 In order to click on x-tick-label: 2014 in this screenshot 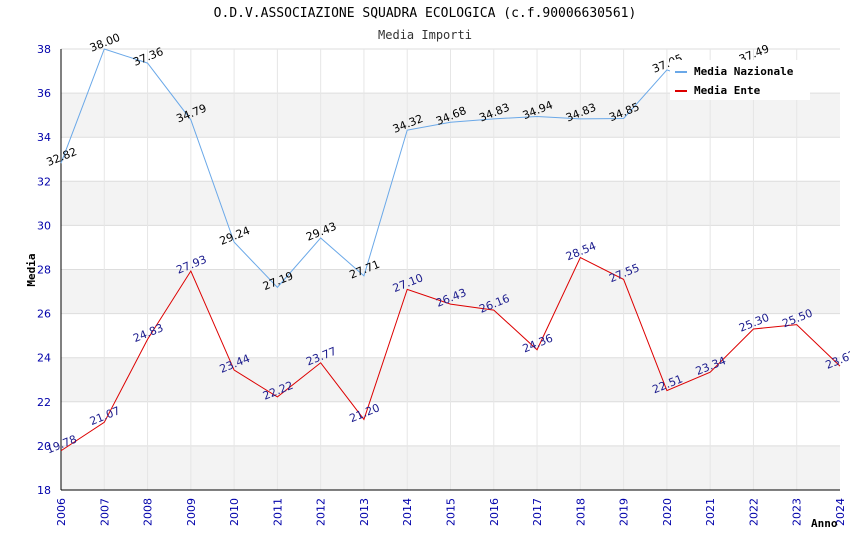, I will do `click(407, 512)`.